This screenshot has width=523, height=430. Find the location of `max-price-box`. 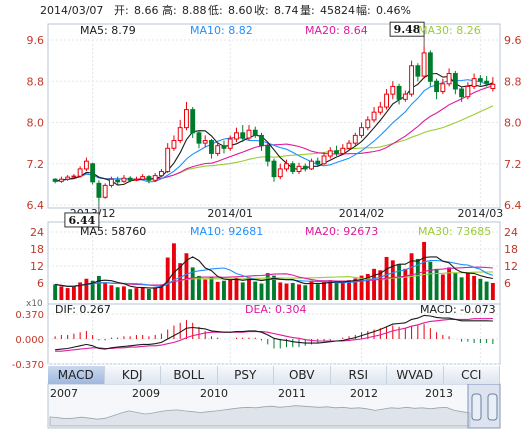

max-price-box is located at coordinates (407, 29).